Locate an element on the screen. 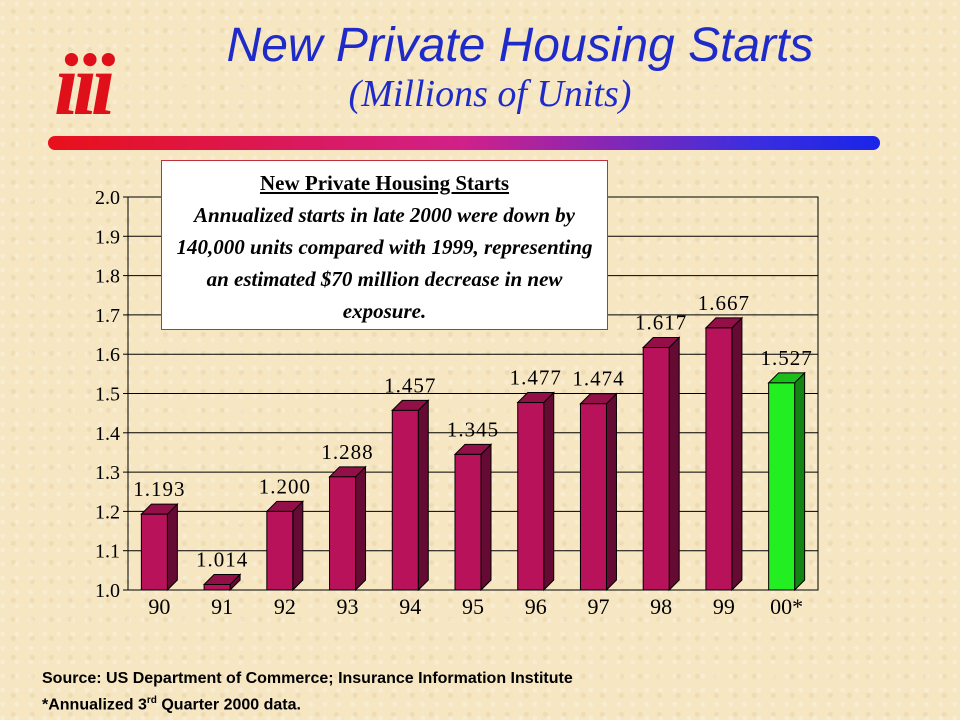 This screenshot has width=960, height=720. data-label: 1.474 is located at coordinates (598, 379).